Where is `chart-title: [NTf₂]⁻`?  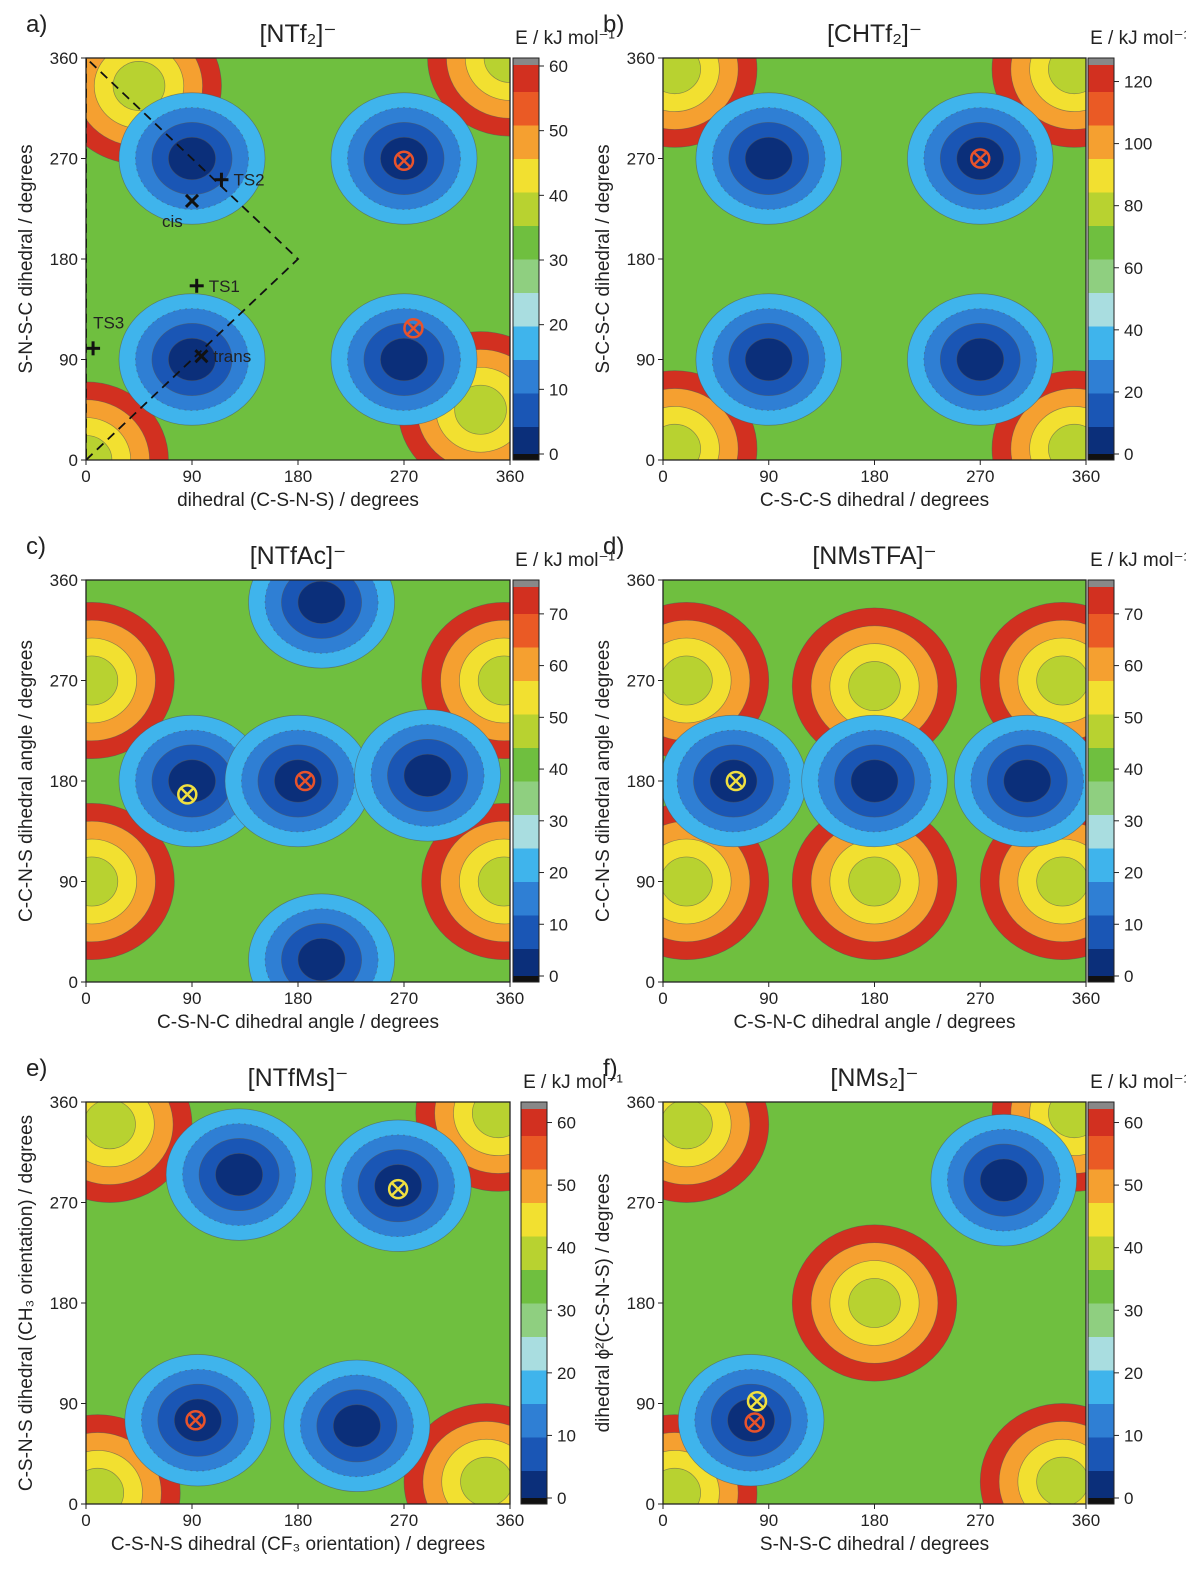 chart-title: [NTf₂]⁻ is located at coordinates (297, 34).